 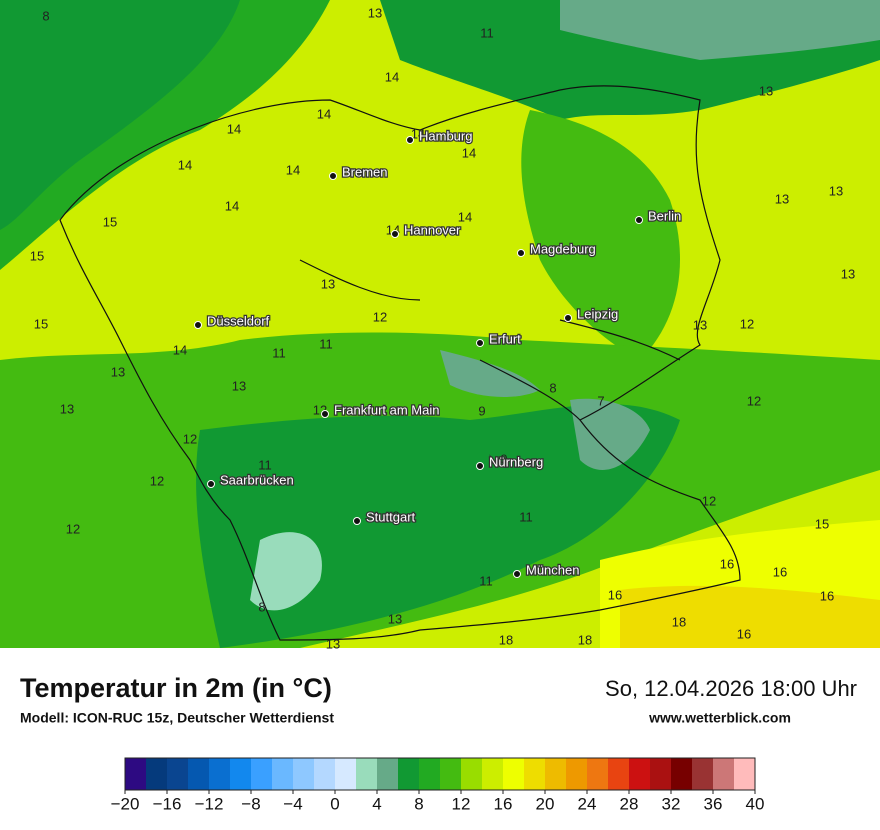 I want to click on colorbar-tick-label: 20, so click(x=545, y=803).